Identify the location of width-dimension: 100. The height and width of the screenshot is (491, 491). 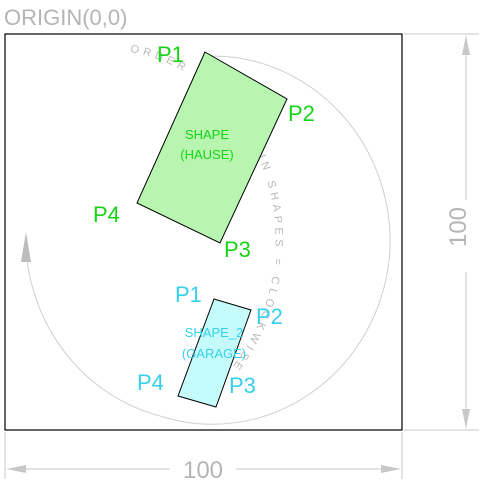
(203, 458).